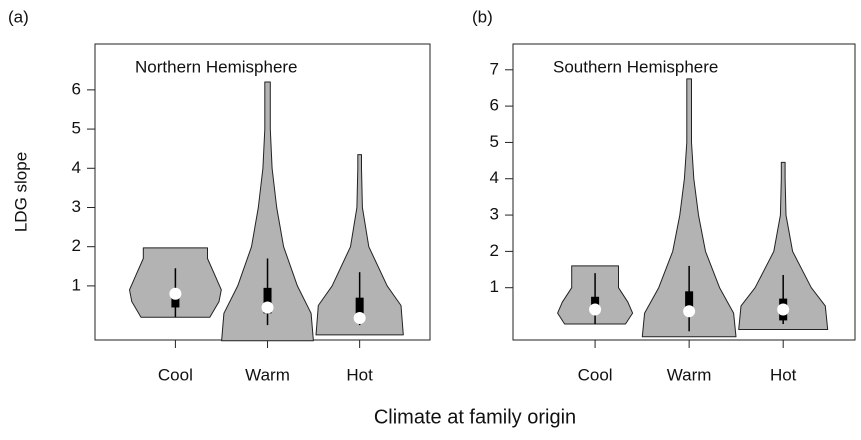  Describe the element at coordinates (475, 417) in the screenshot. I see `x-axis-label: Climate at family origin` at that location.